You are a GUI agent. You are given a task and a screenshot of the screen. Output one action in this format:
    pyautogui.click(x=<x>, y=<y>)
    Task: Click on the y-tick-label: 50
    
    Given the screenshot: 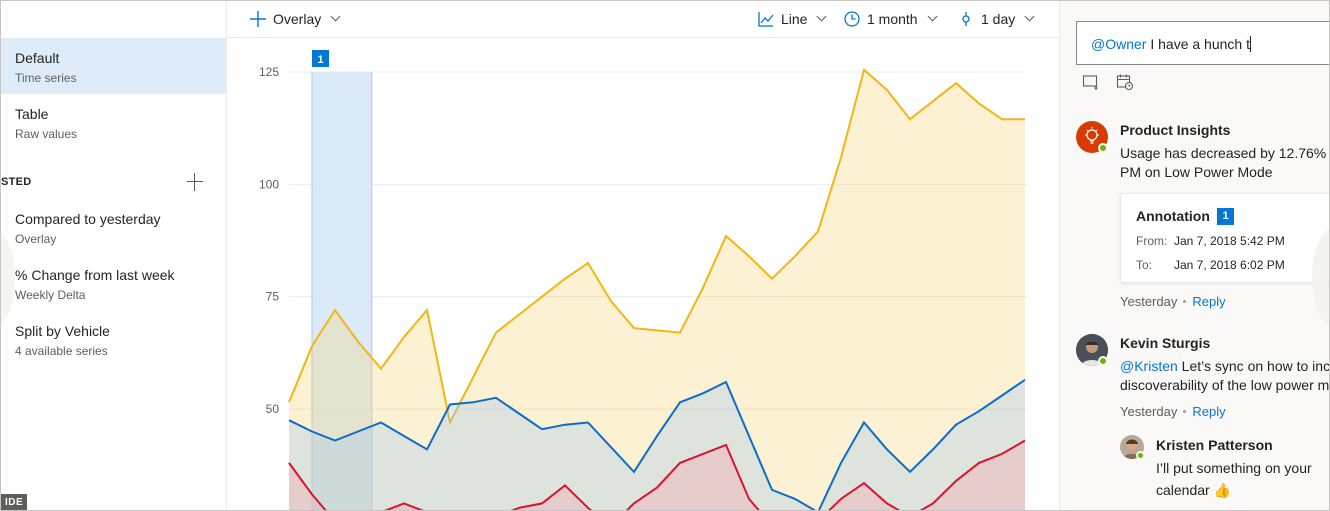 What is the action you would take?
    pyautogui.click(x=273, y=409)
    